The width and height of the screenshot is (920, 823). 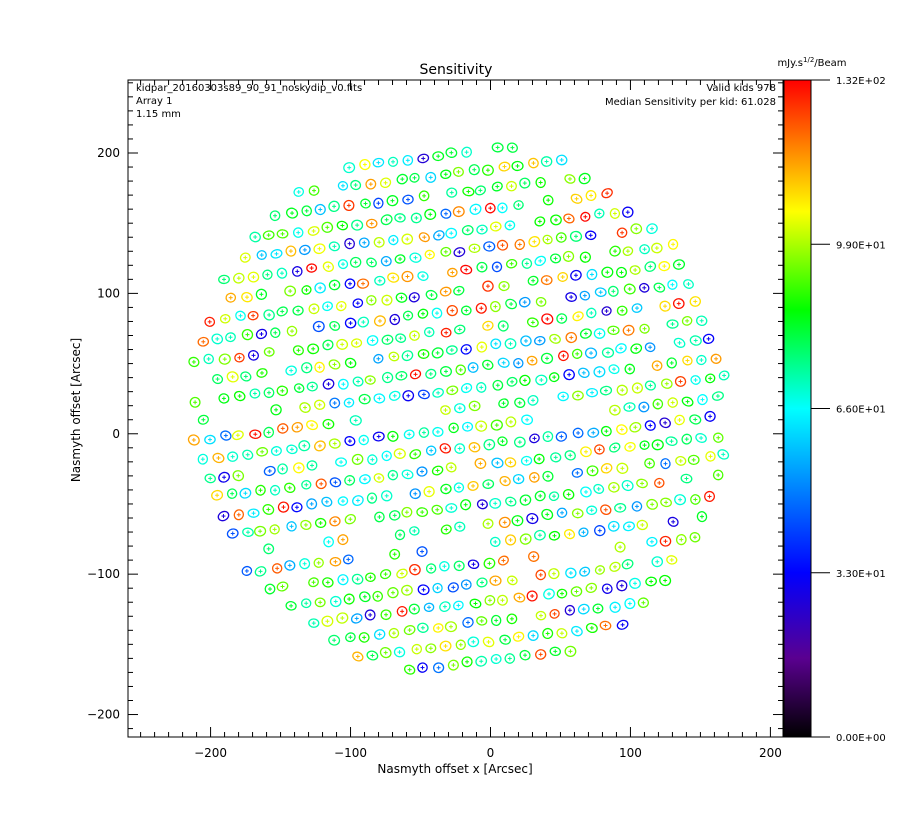 What do you see at coordinates (158, 114) in the screenshot?
I see `annotation-wavelength: 1.15 mm` at bounding box center [158, 114].